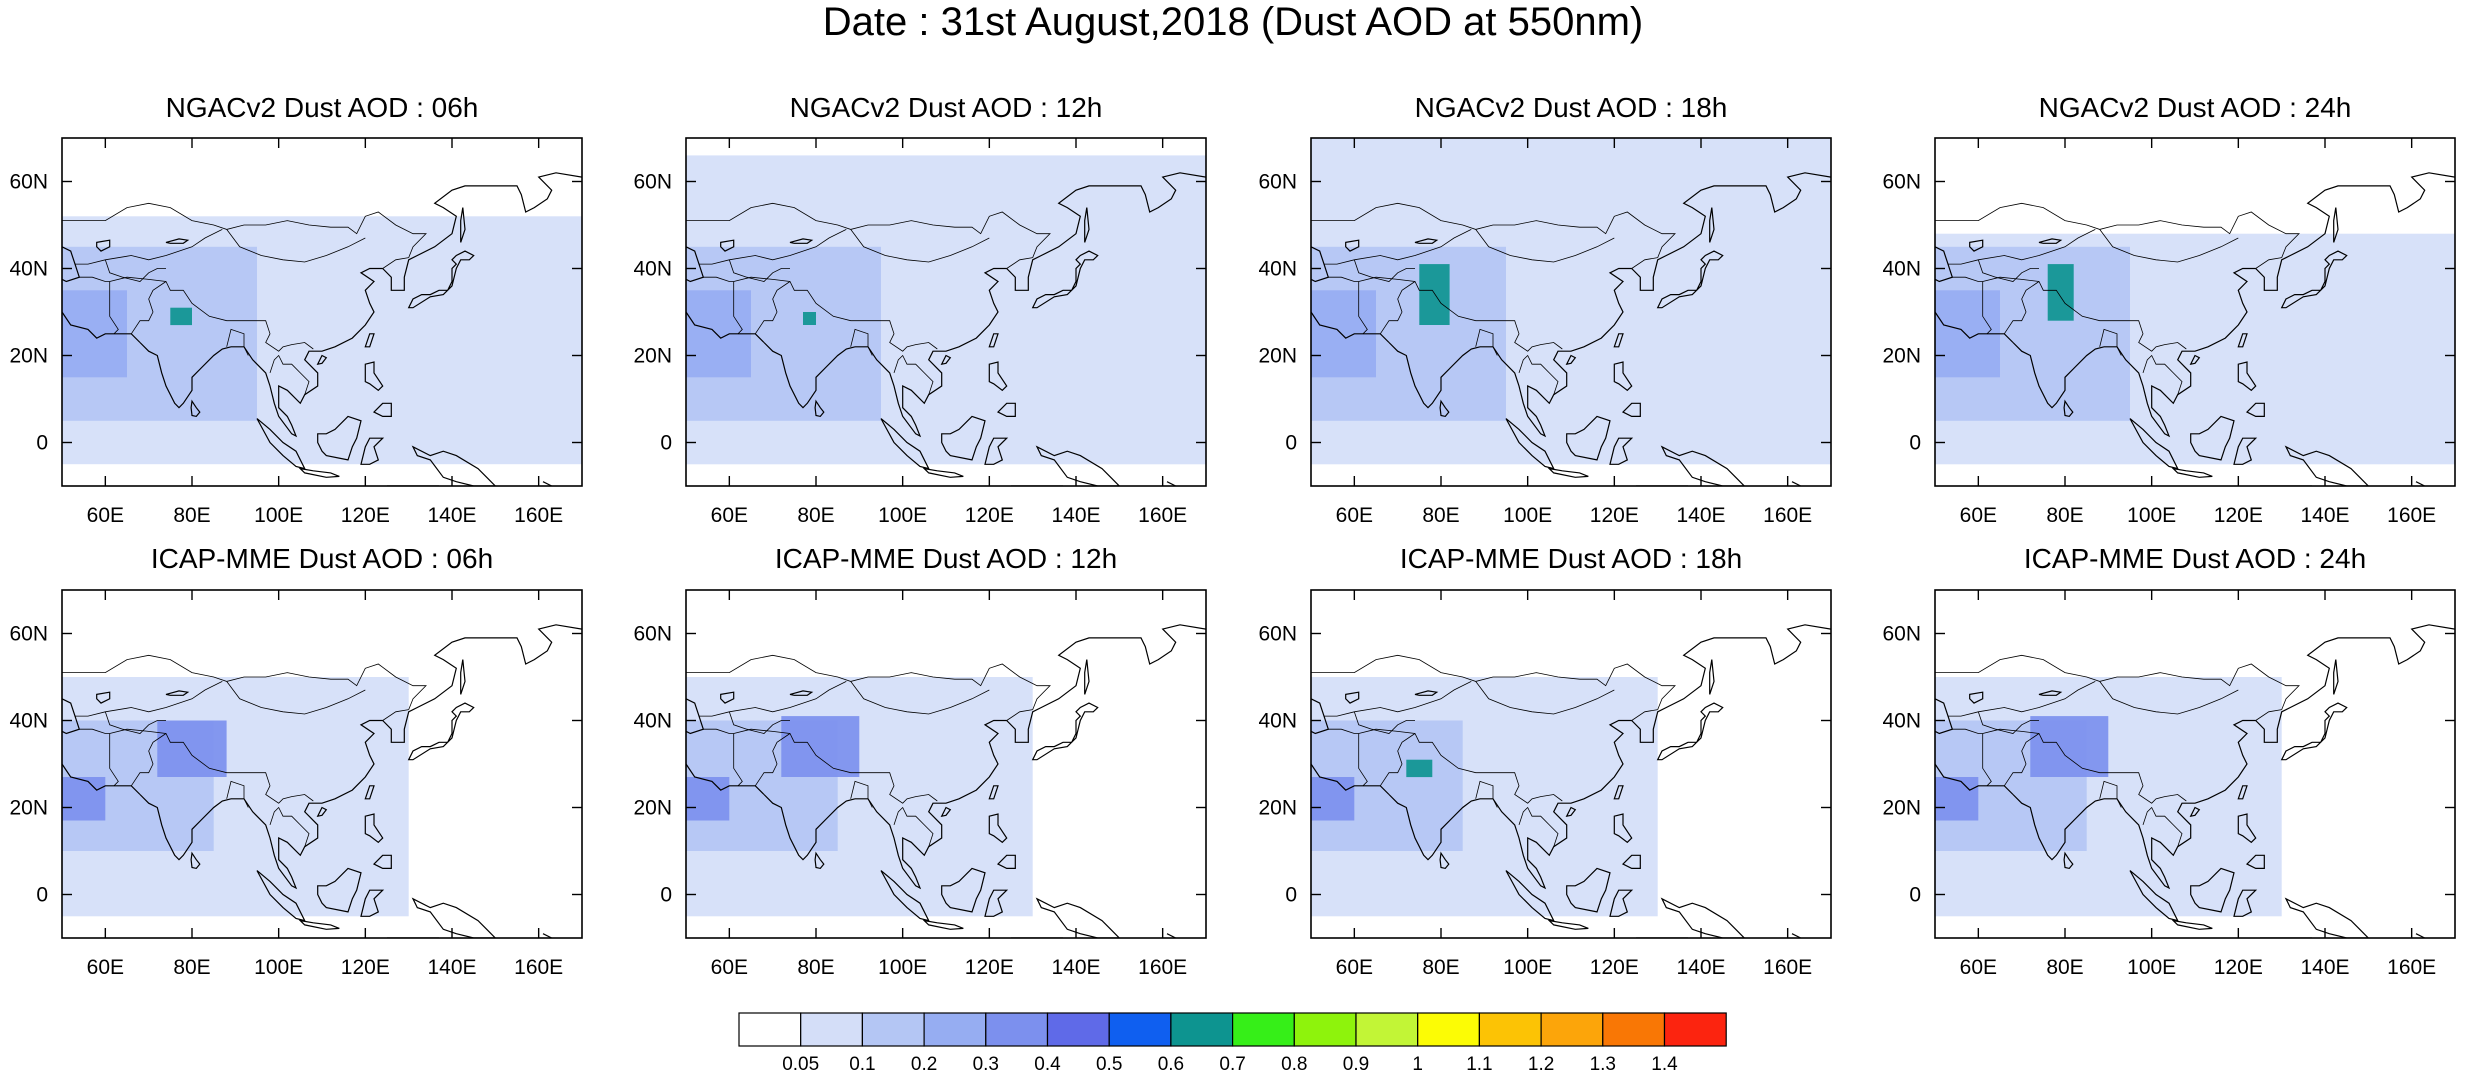 This screenshot has height=1071, width=2466. Describe the element at coordinates (2195, 558) in the screenshot. I see `panel-title: ICAP-MME Dust AOD : 24h` at that location.